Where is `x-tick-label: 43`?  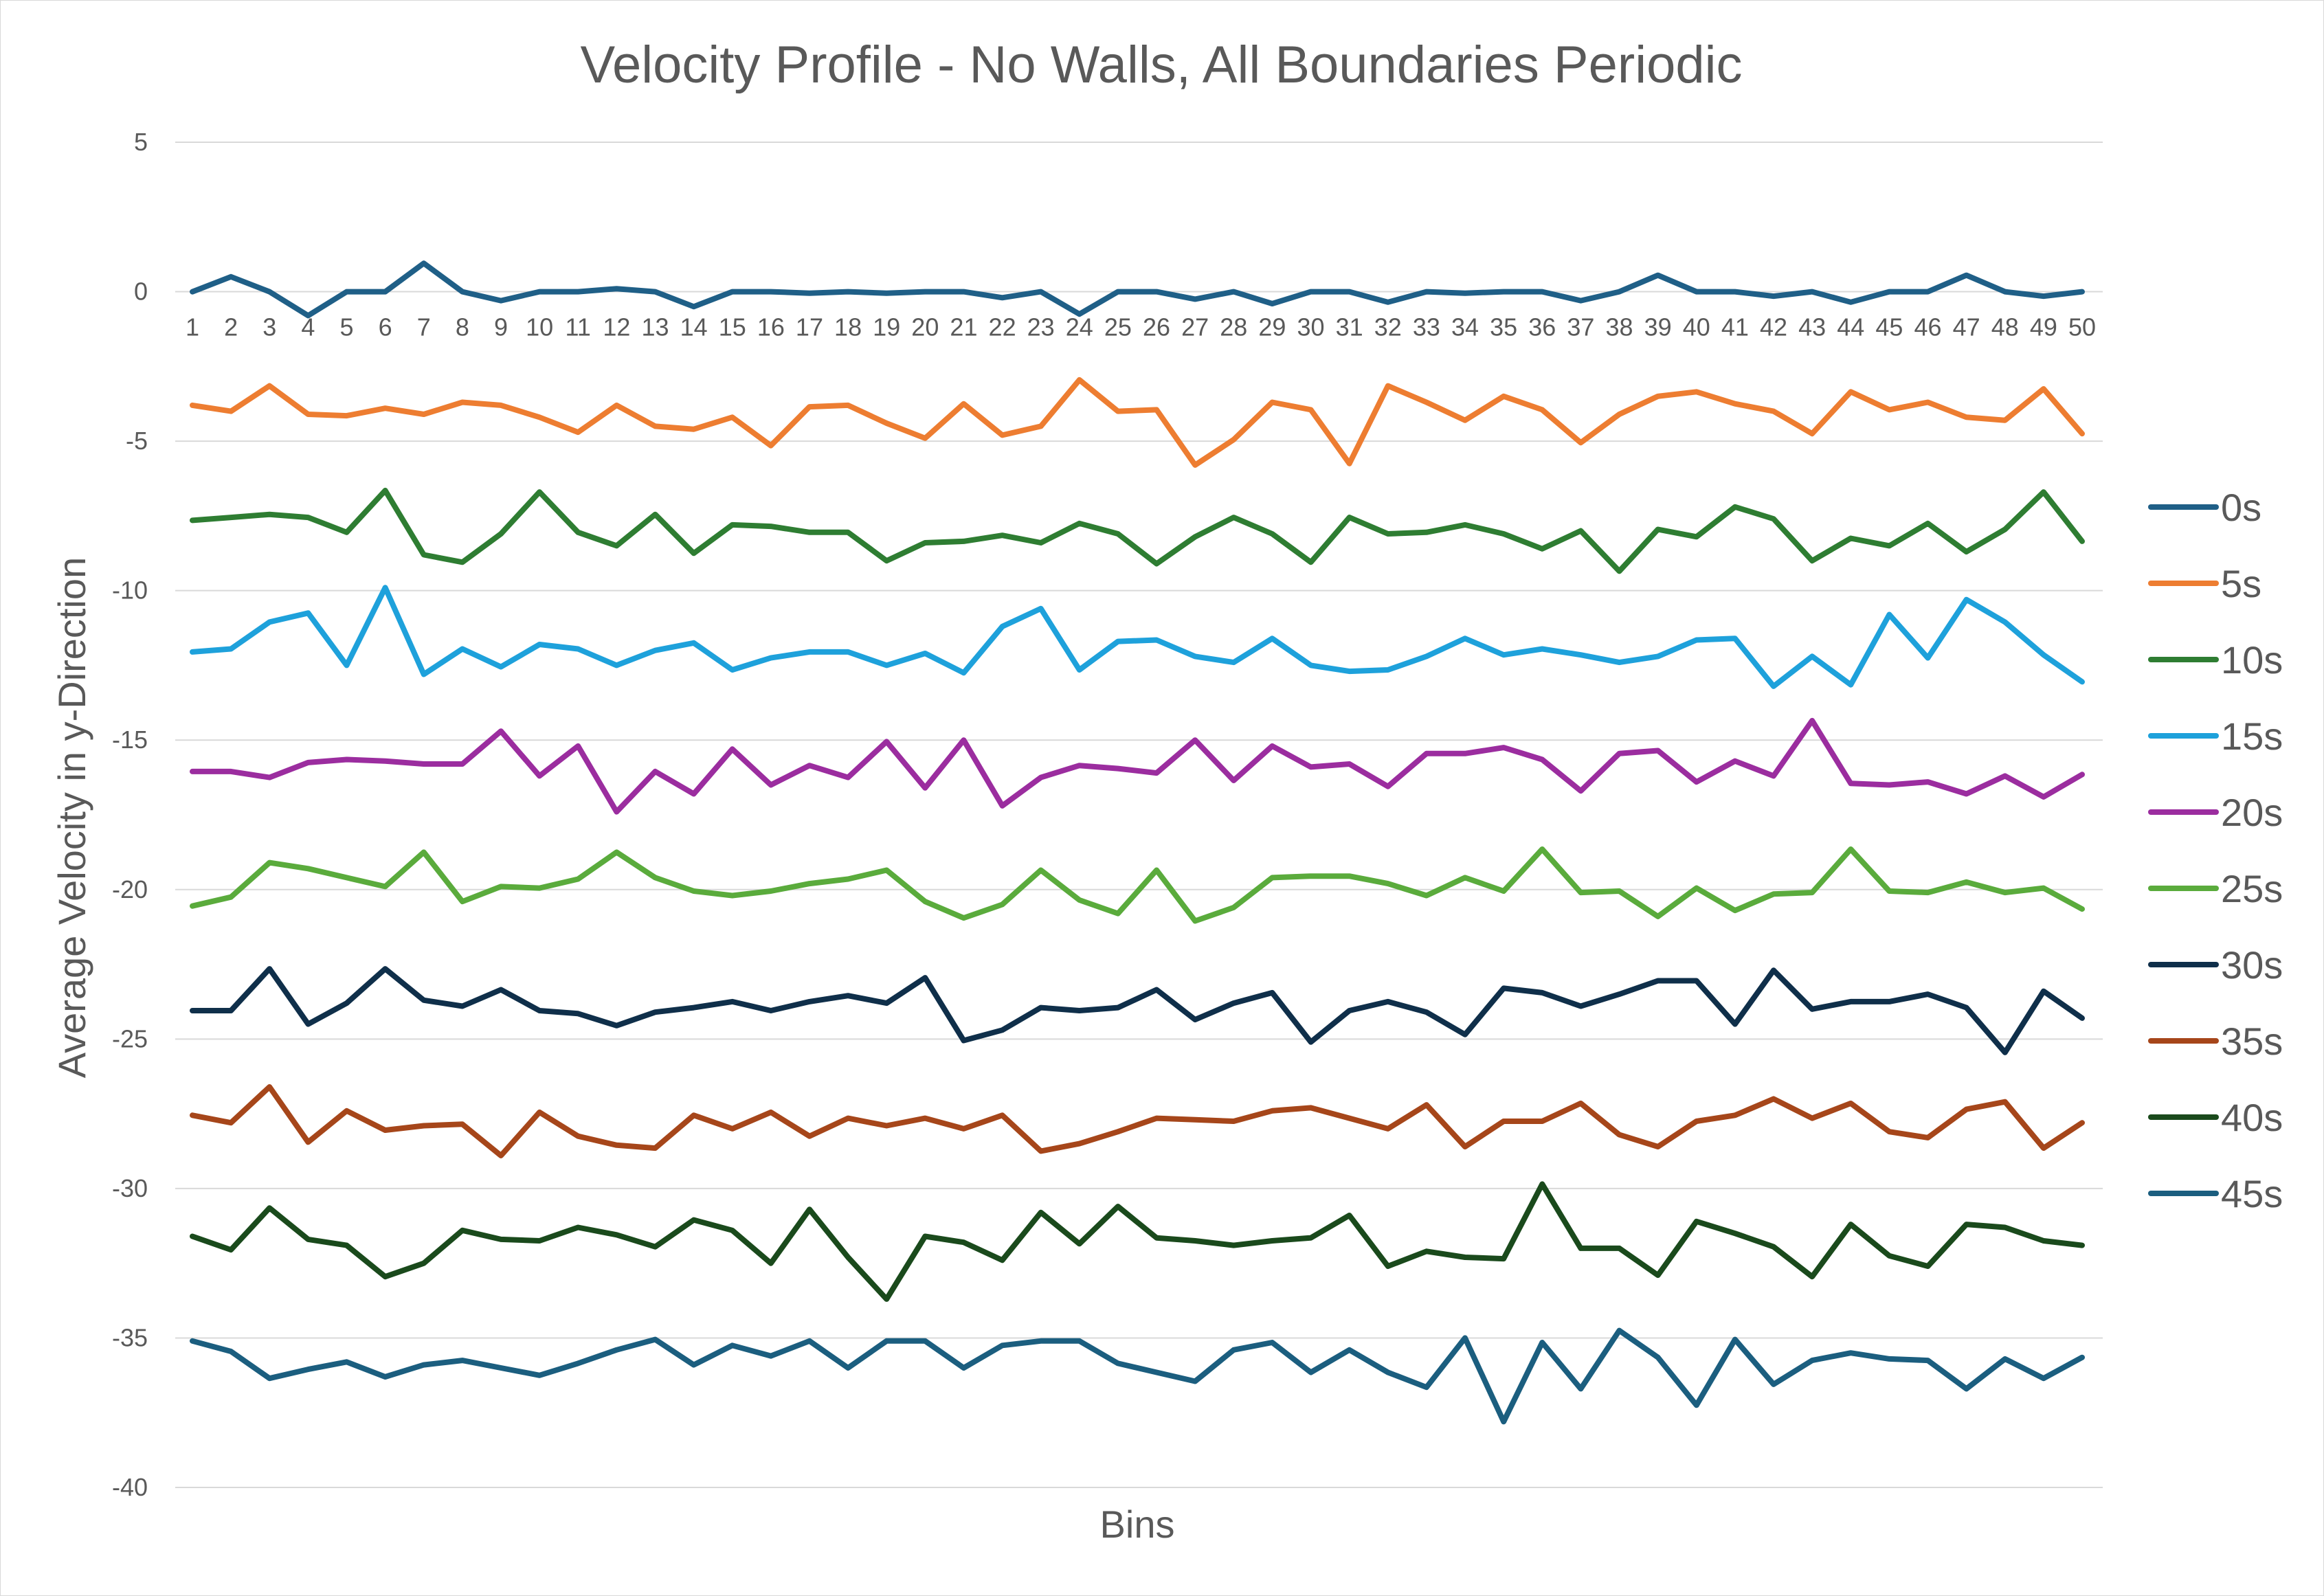 x-tick-label: 43 is located at coordinates (1812, 327).